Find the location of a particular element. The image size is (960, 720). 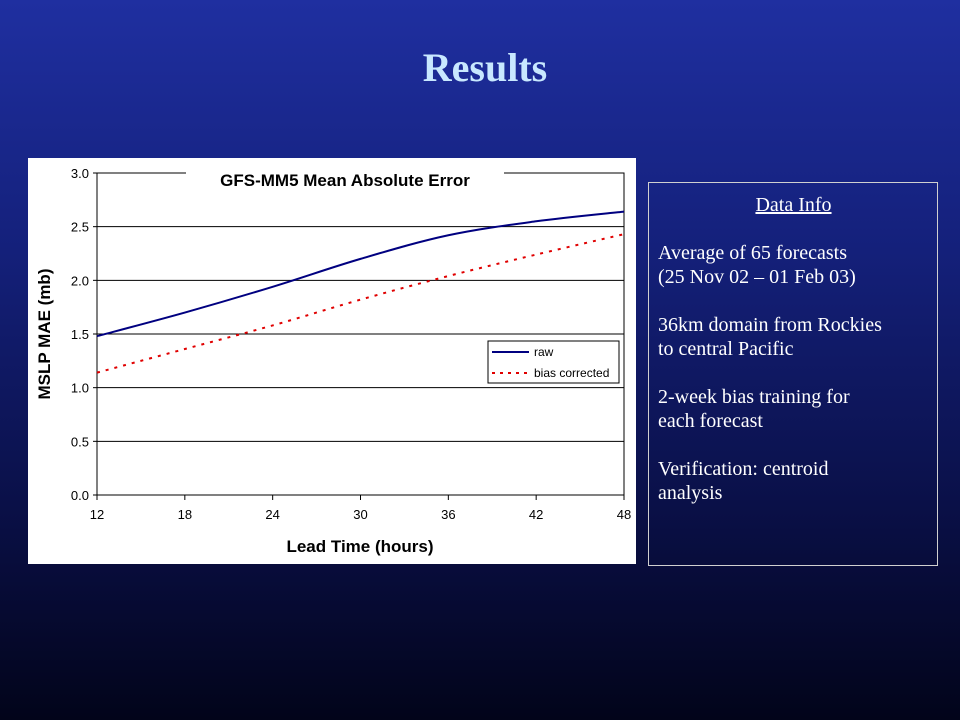

y-tick-label: 0.0 is located at coordinates (80, 495).